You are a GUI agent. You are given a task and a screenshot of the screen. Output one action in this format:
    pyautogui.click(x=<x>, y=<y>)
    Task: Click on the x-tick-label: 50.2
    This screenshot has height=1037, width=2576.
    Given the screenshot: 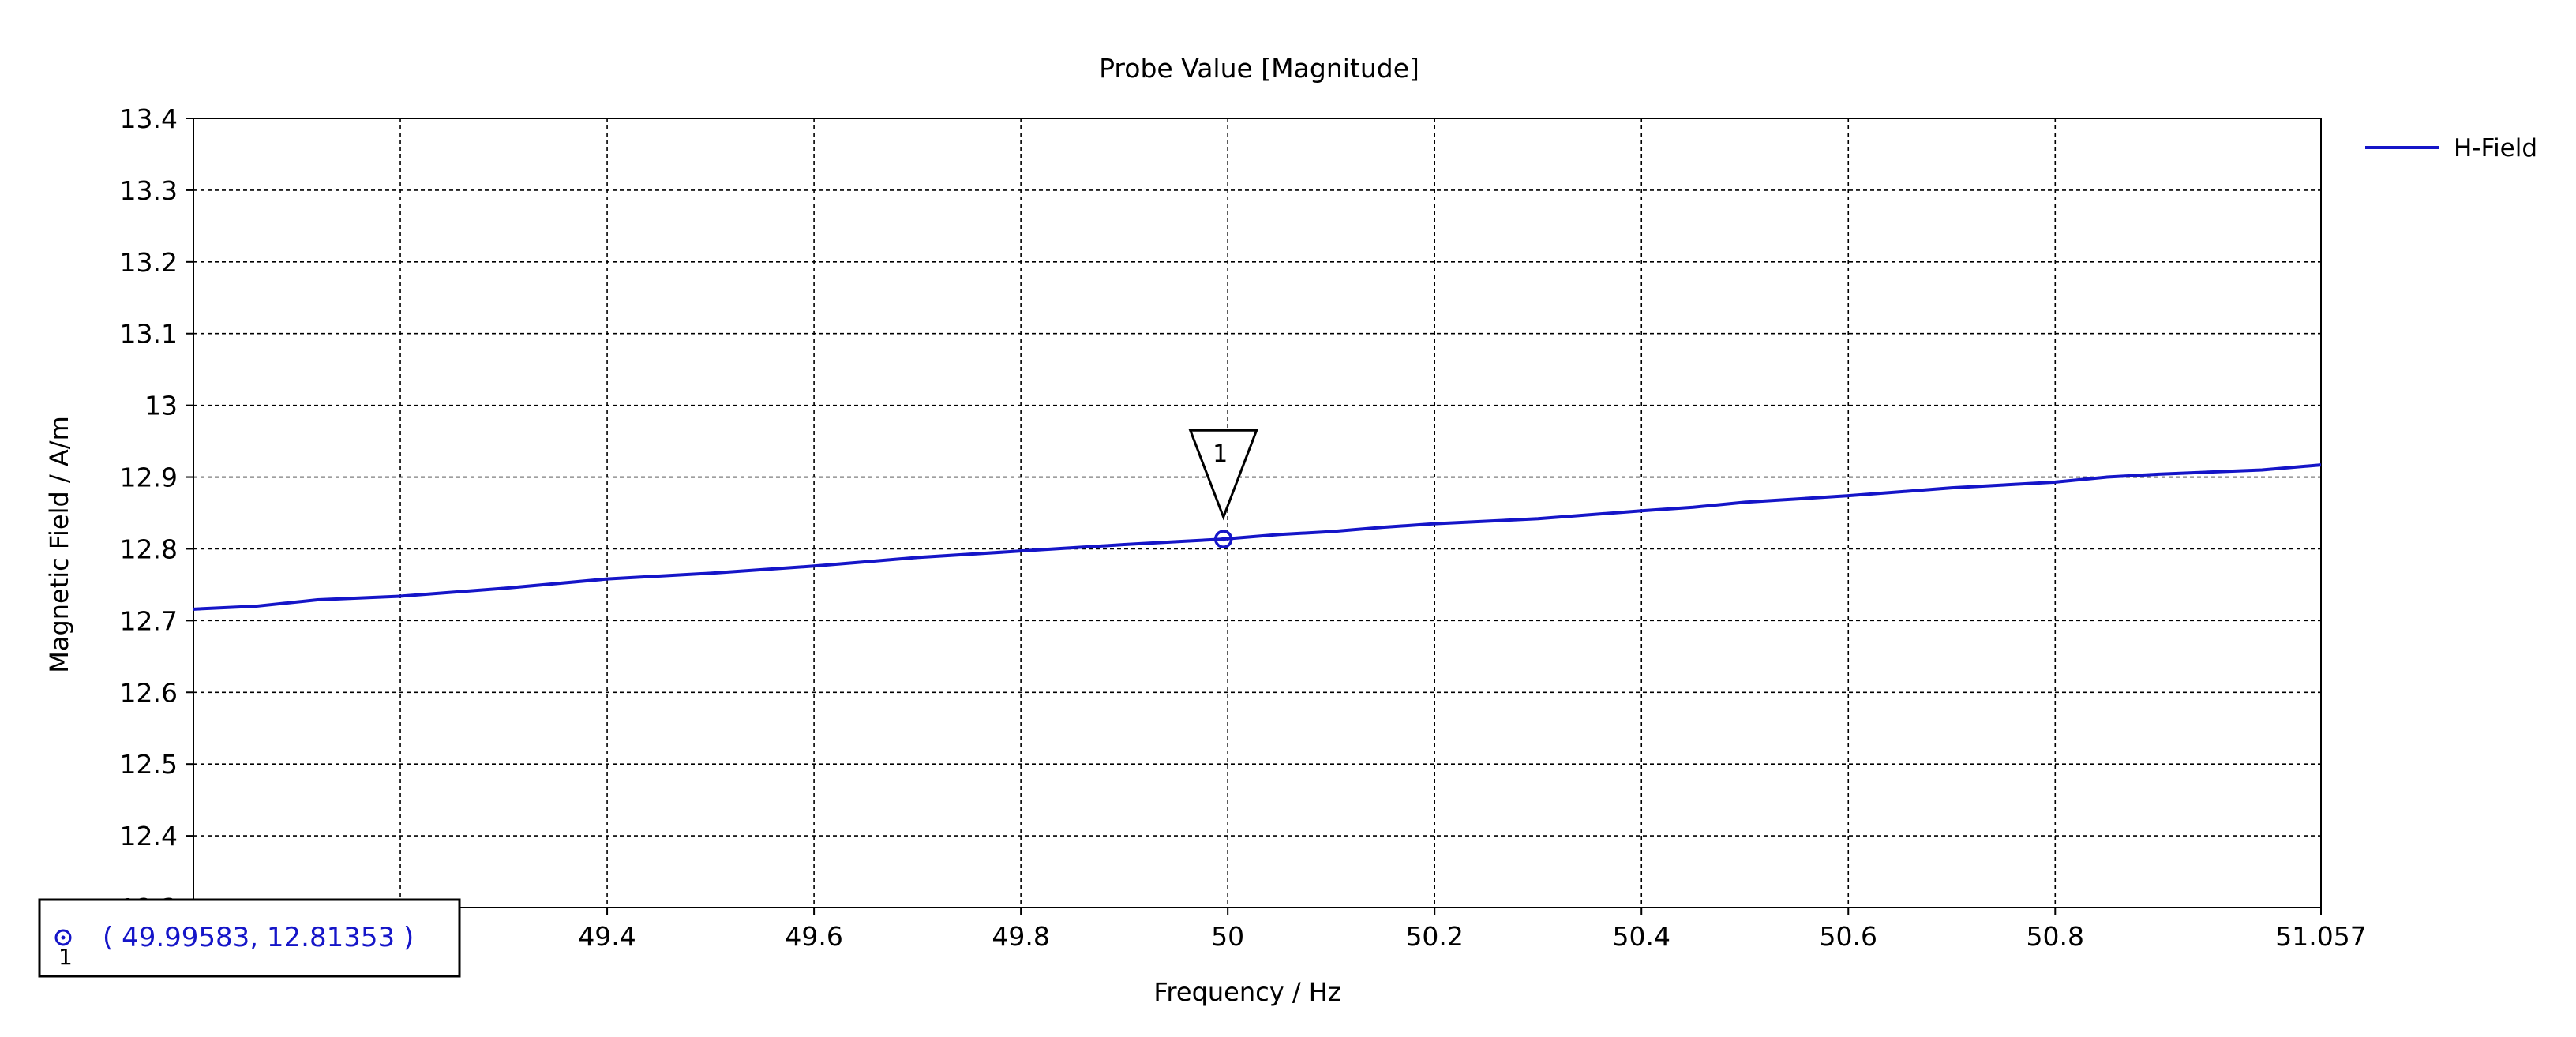 What is the action you would take?
    pyautogui.click(x=1434, y=936)
    